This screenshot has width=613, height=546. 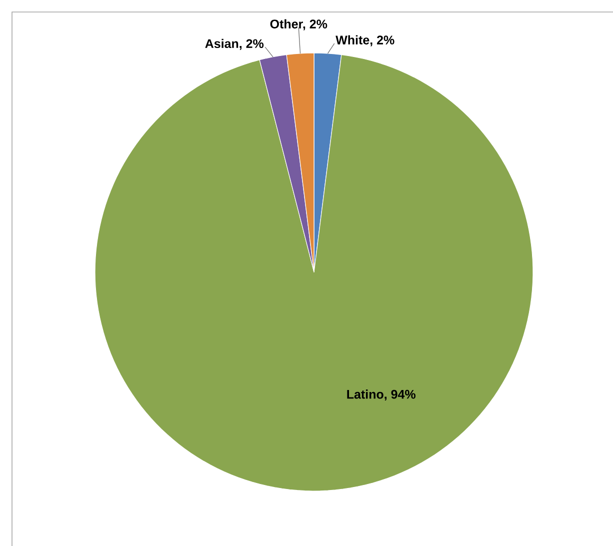 I want to click on data-label: Latino, 94%, so click(x=381, y=395).